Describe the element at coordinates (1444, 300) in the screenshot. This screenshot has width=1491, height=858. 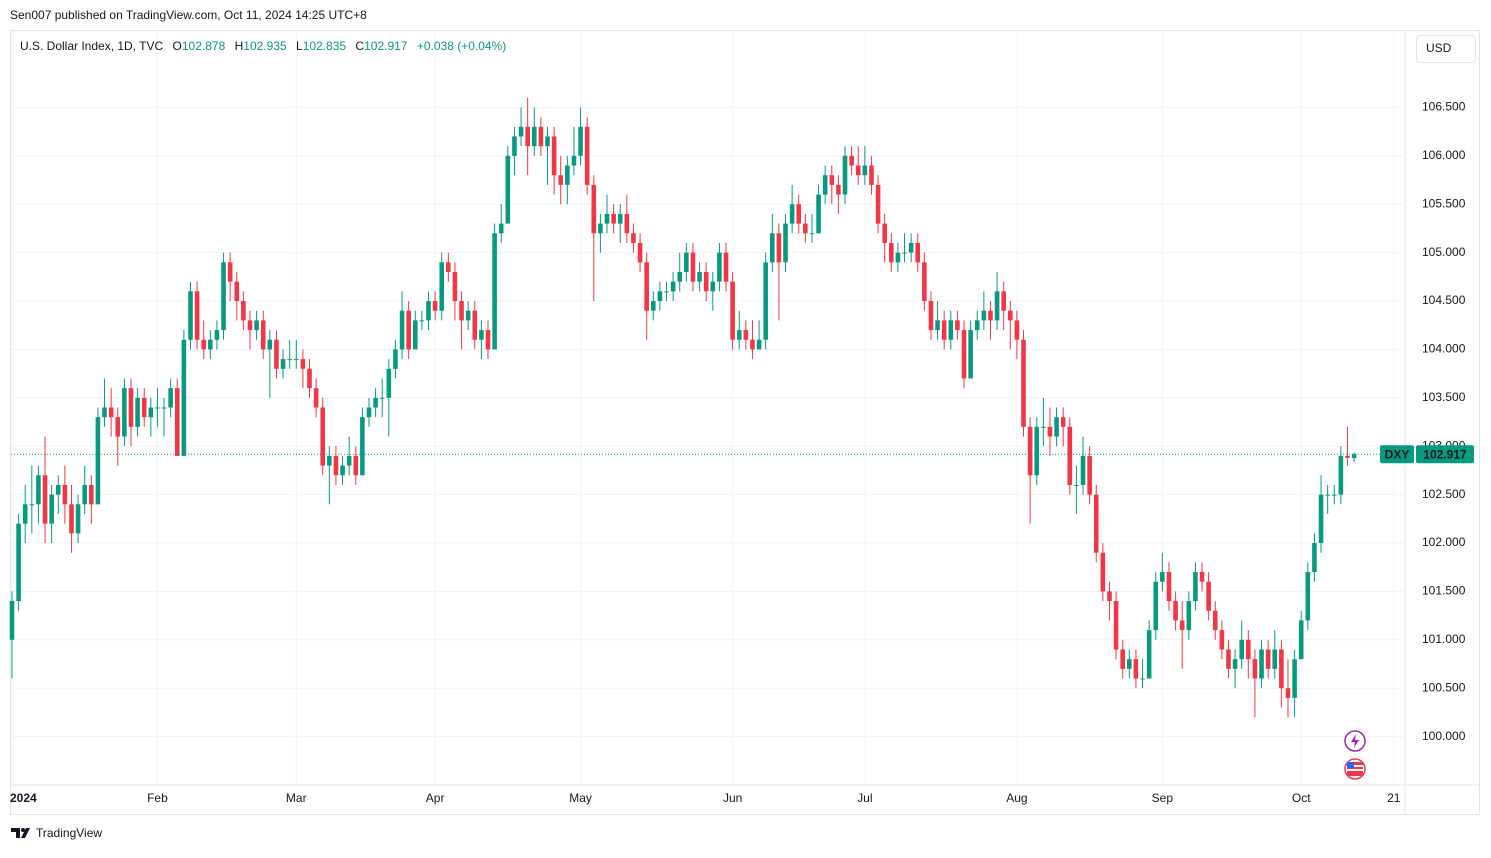
I see `y-tick-label: 104.500` at that location.